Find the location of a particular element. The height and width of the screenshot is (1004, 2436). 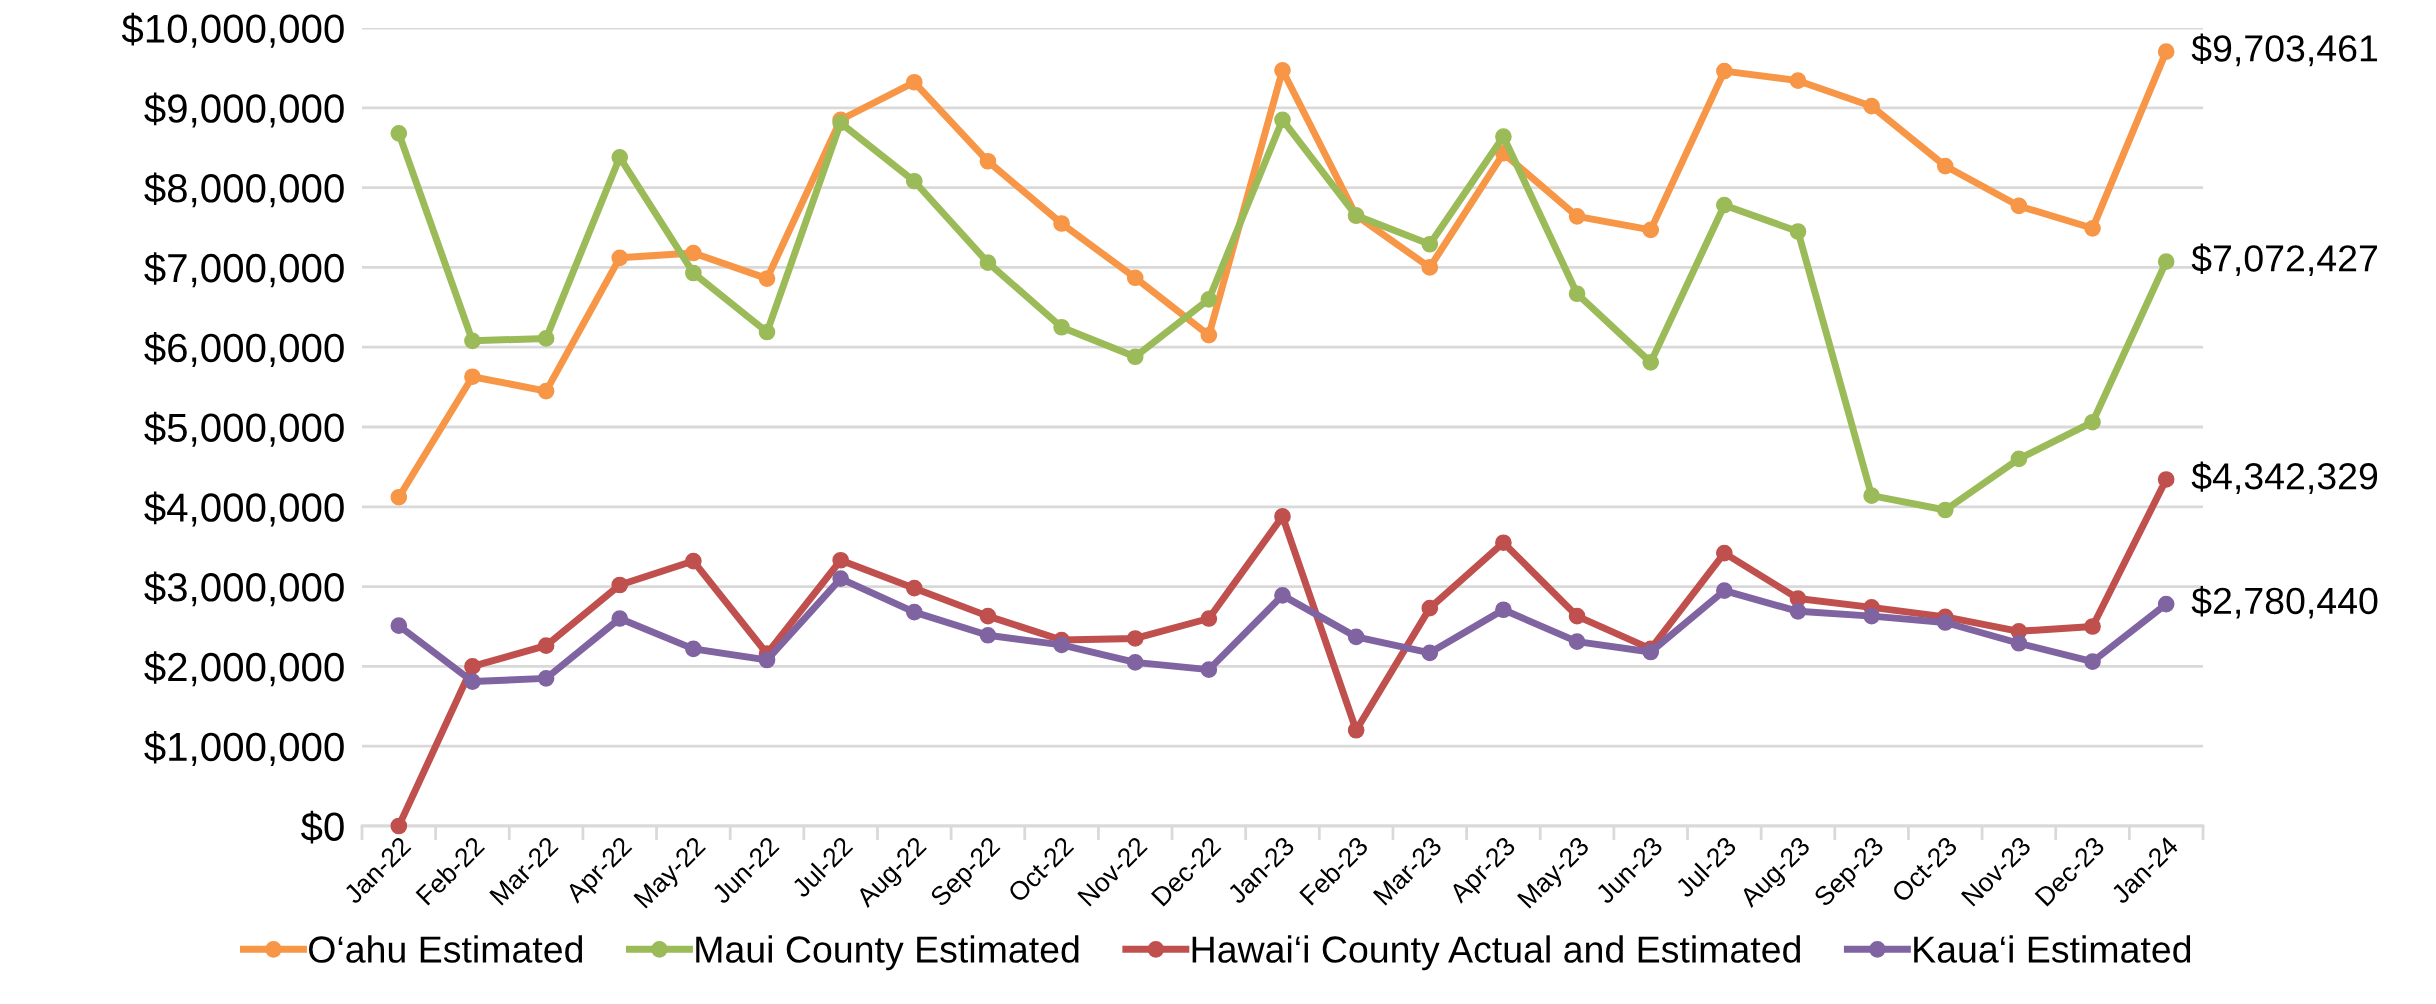

legend-label: Kaua‘i Estimated is located at coordinates (2052, 949).